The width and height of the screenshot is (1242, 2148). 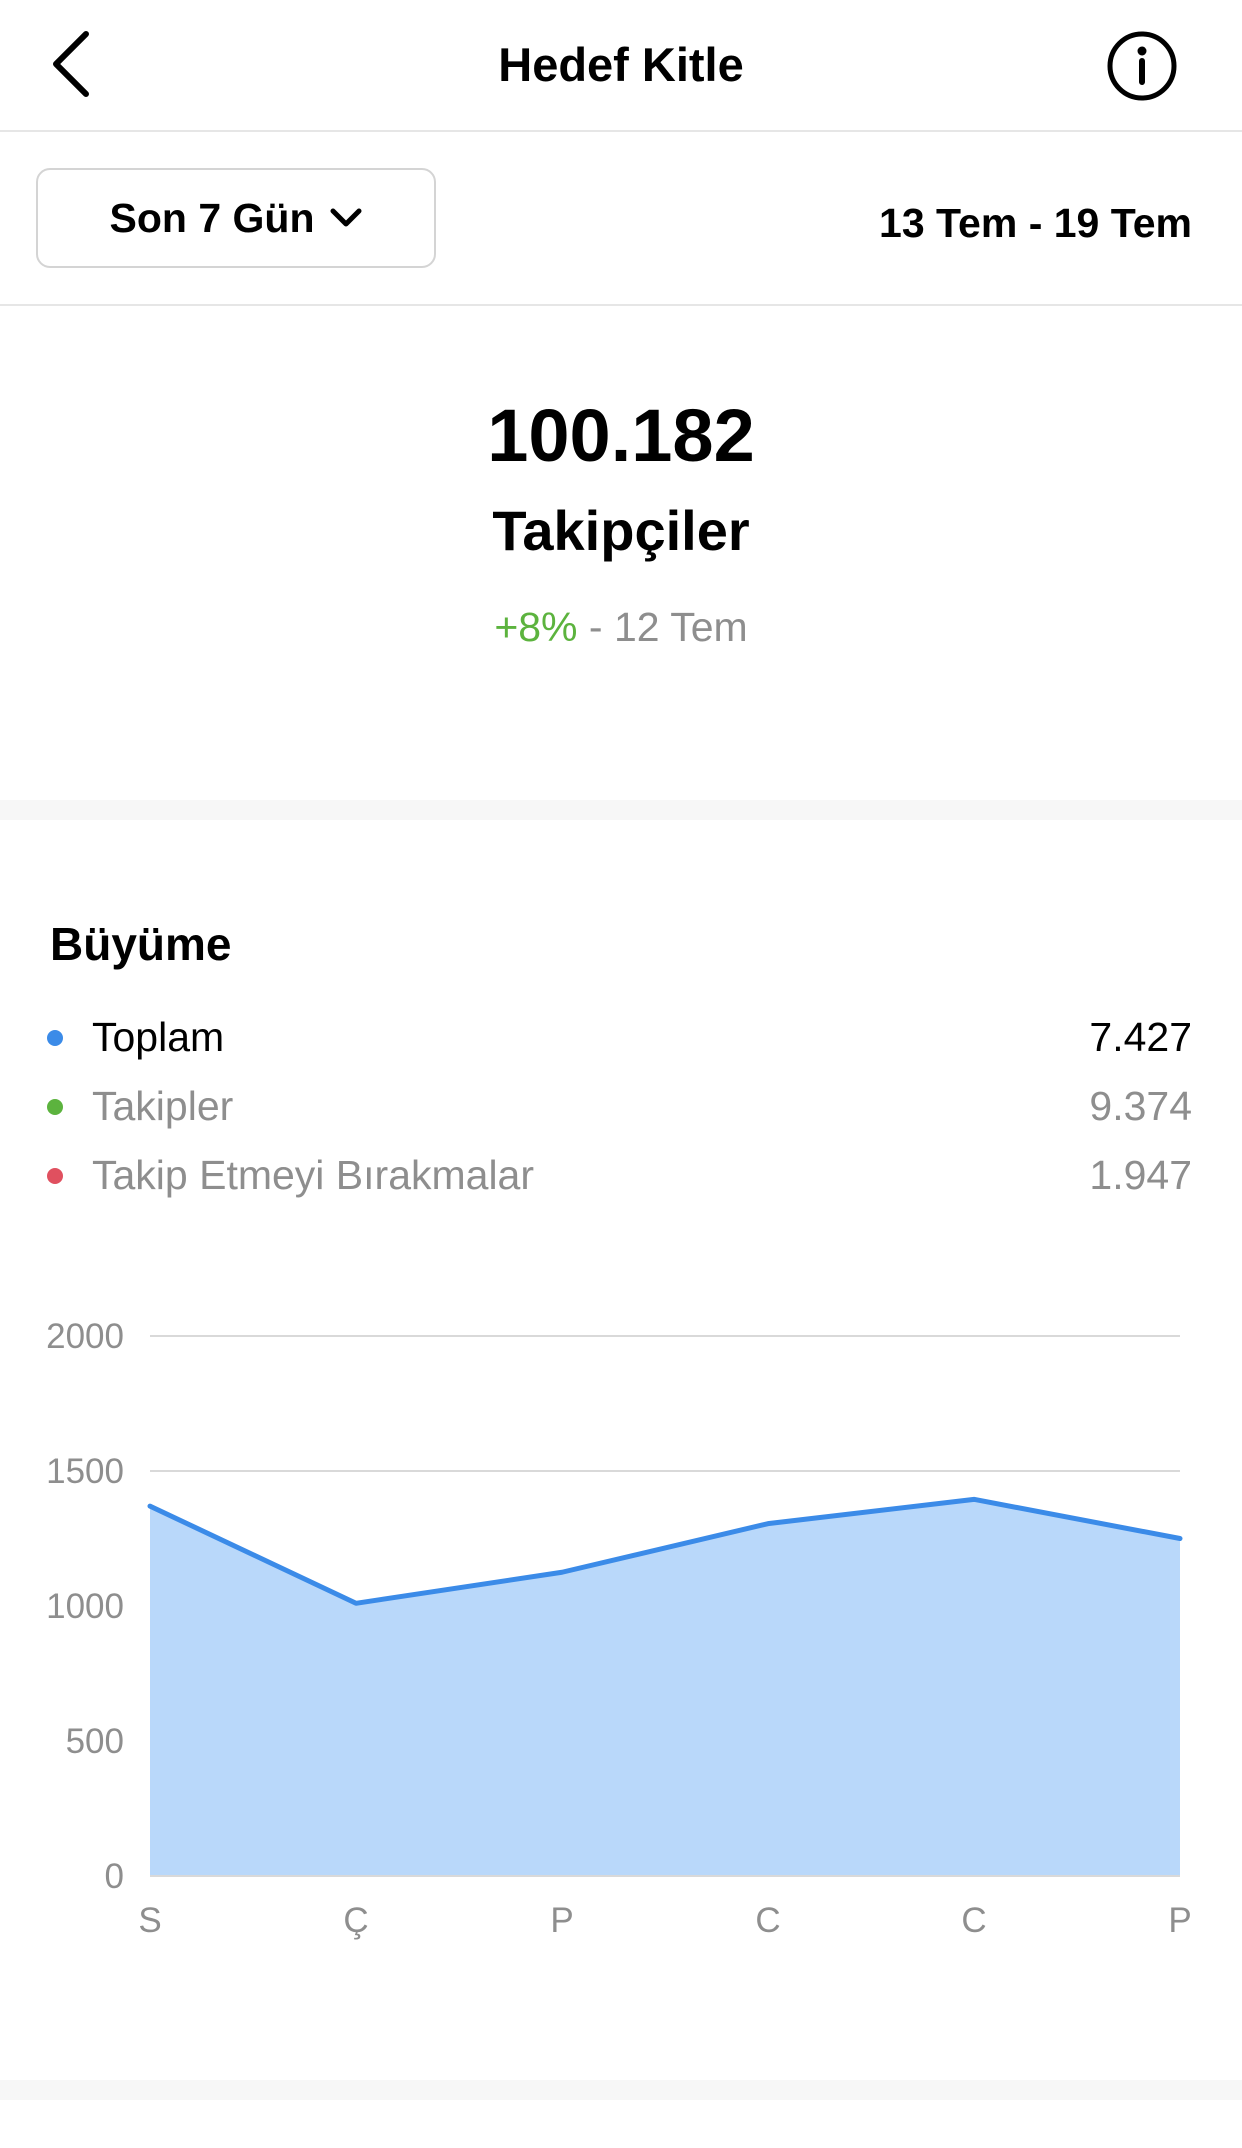 I want to click on follower-count: 100.182, so click(x=621, y=435).